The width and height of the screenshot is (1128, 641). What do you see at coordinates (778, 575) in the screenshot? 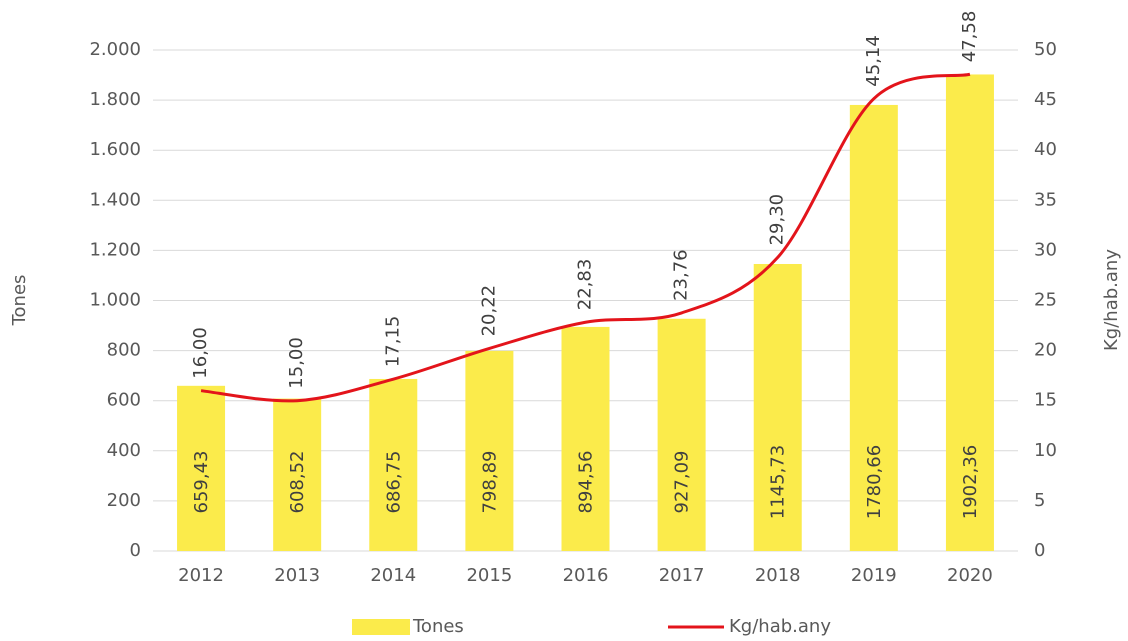
I see `x-tick-label: 2018` at bounding box center [778, 575].